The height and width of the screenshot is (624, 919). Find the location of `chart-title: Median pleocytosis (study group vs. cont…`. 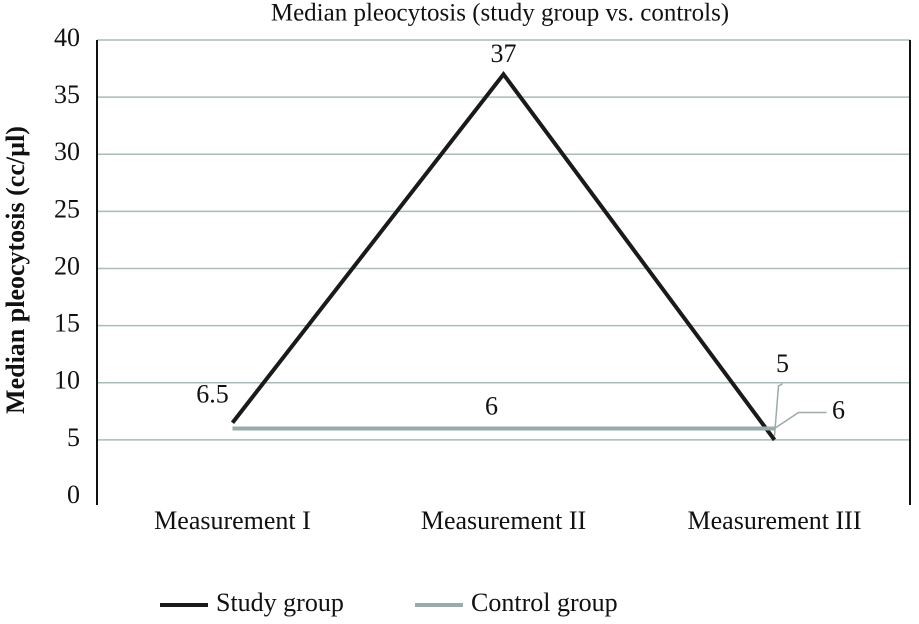

chart-title: Median pleocytosis (study group vs. cont… is located at coordinates (500, 13).